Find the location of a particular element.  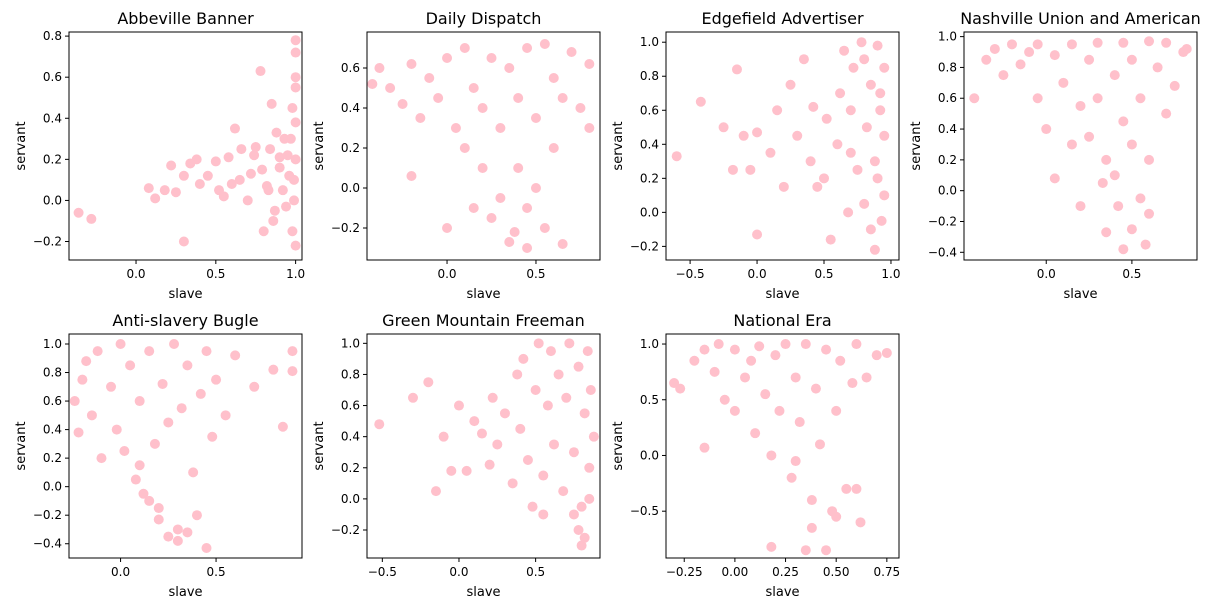

y-tick-label: 1.0 is located at coordinates (947, 37).